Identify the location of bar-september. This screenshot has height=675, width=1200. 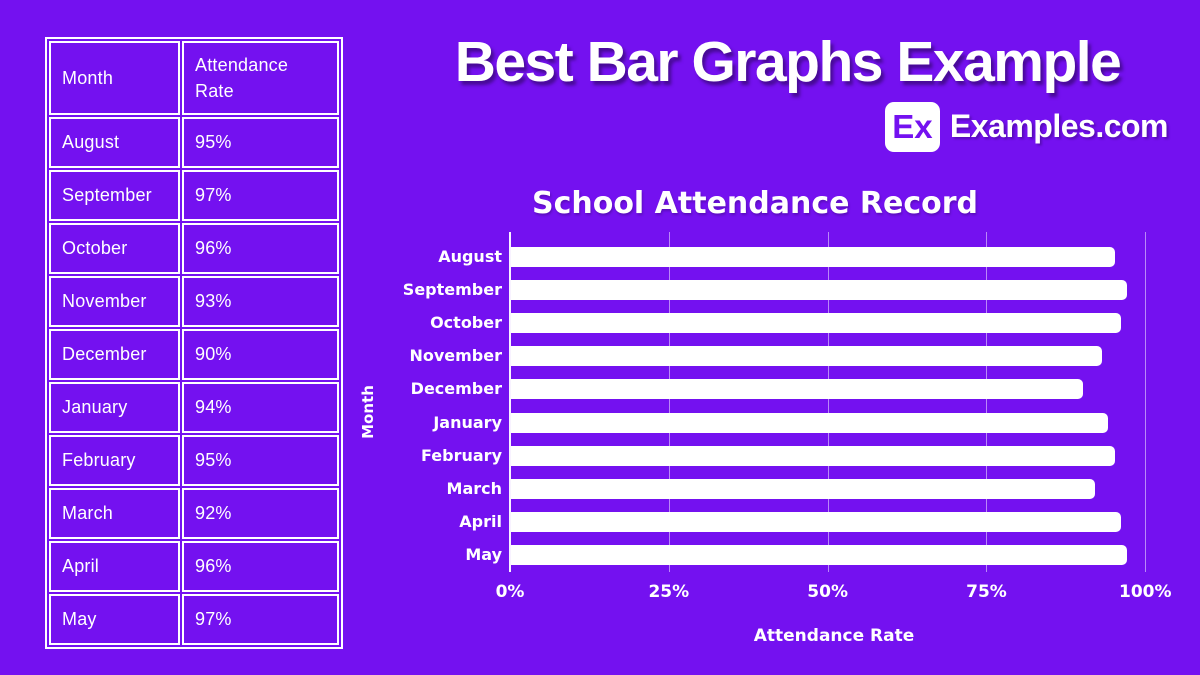
(819, 290).